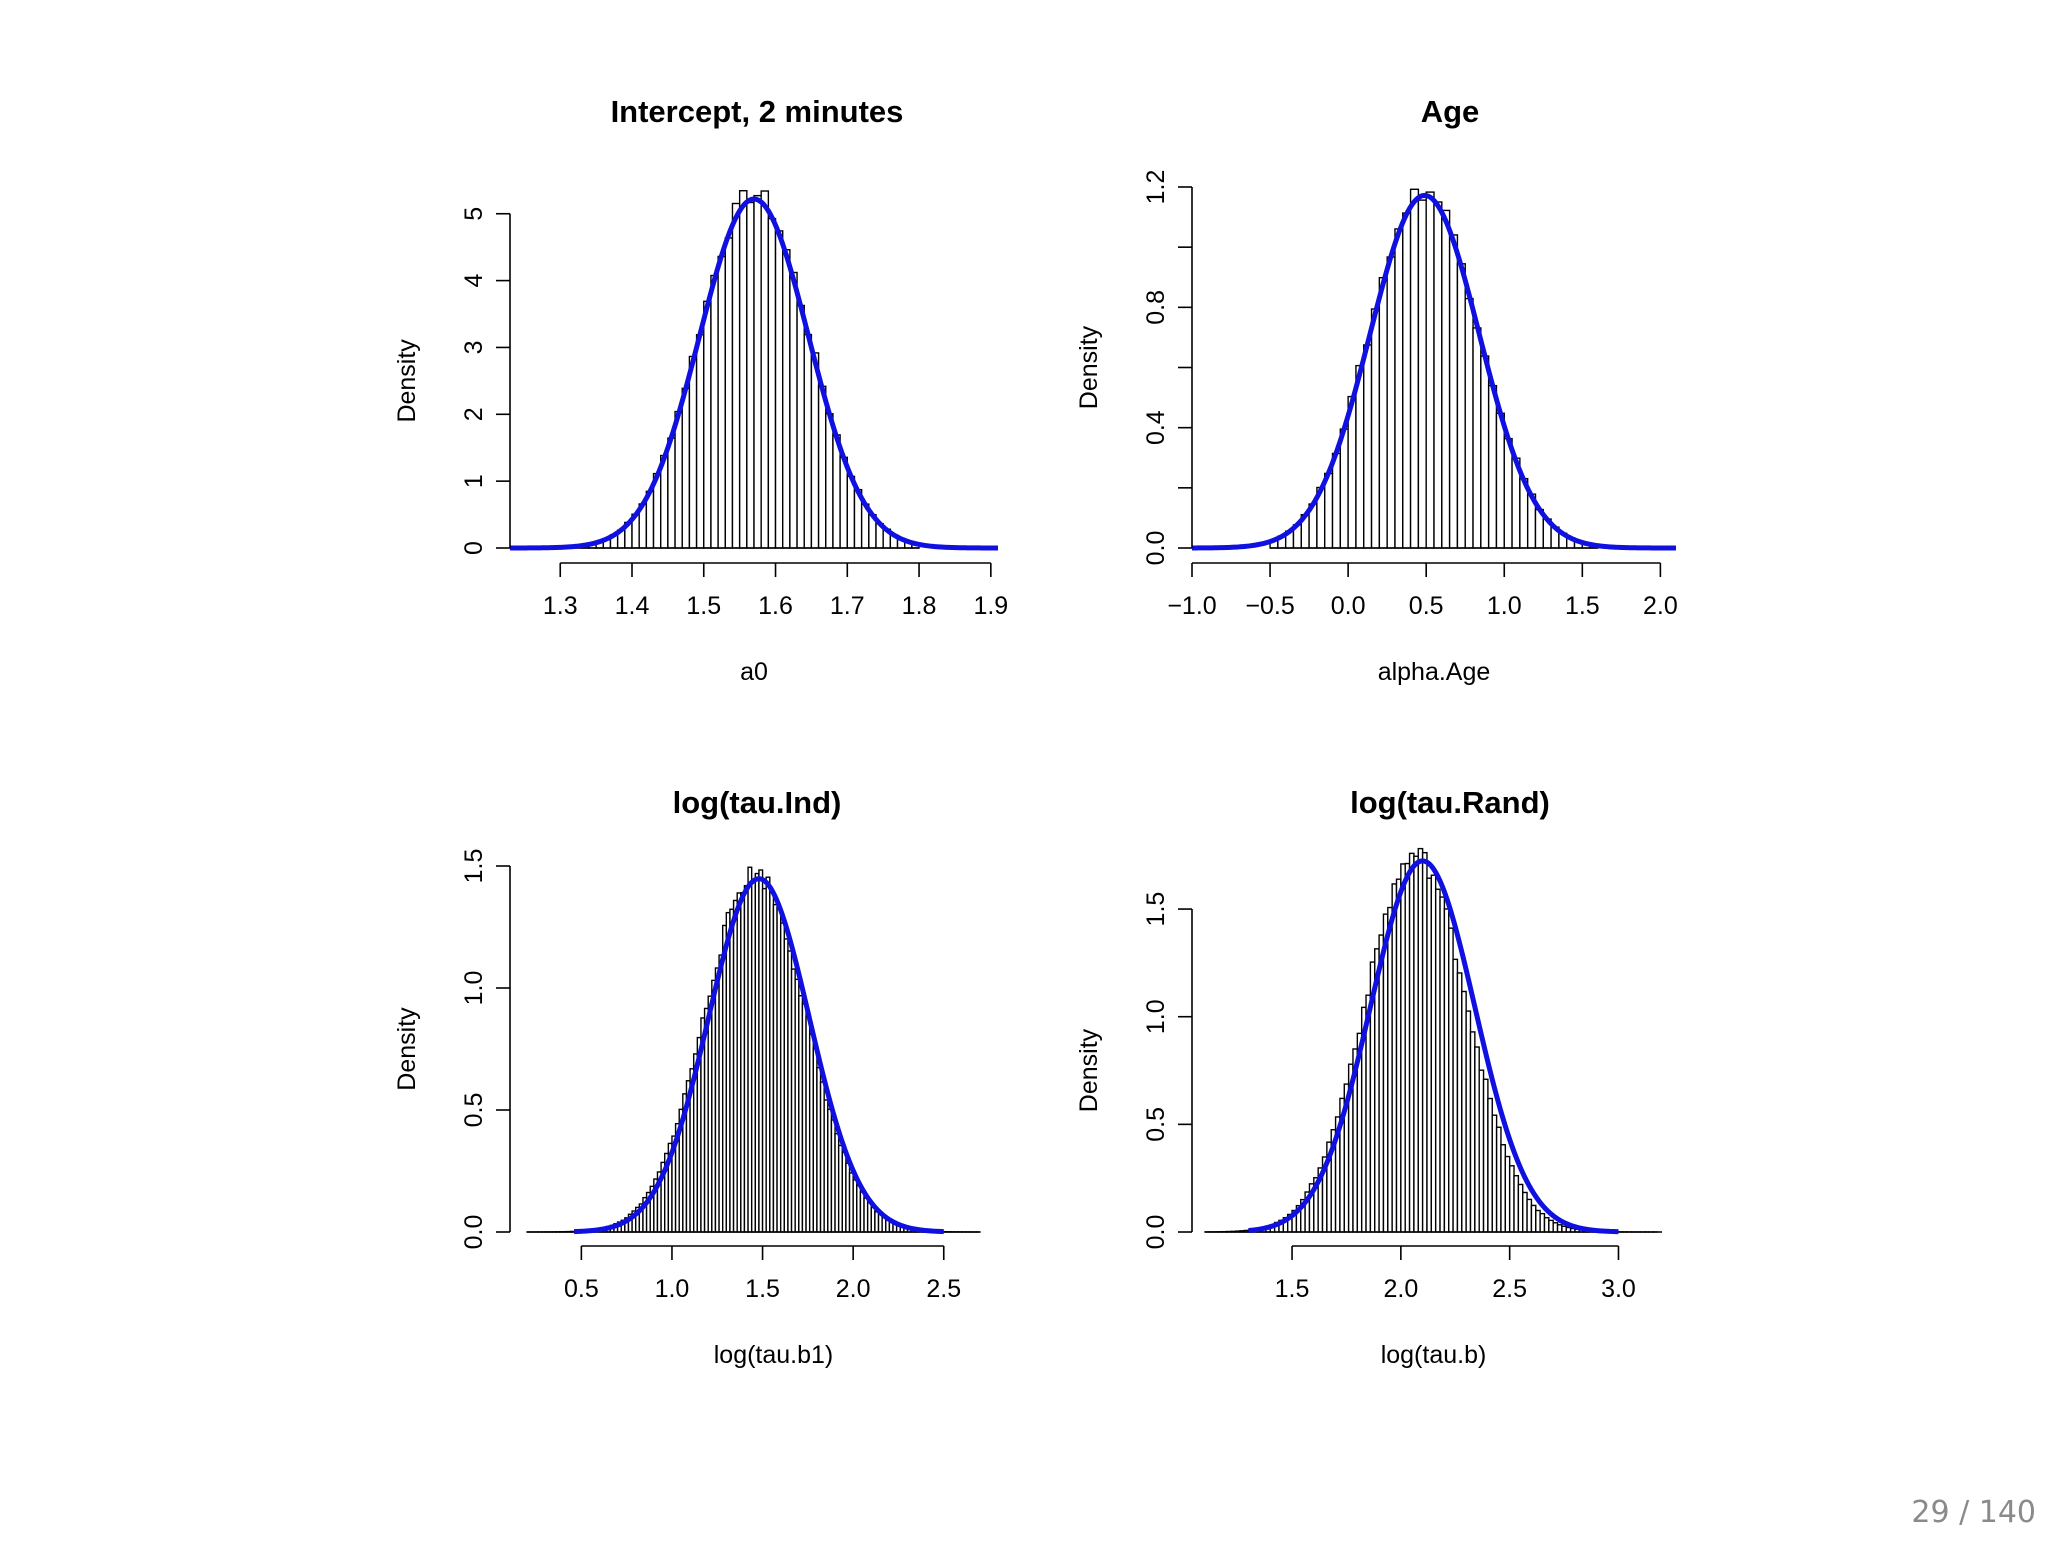 The height and width of the screenshot is (1541, 2048). Describe the element at coordinates (485, 381) in the screenshot. I see `y-axis: 0 1 2 3 4 5` at that location.